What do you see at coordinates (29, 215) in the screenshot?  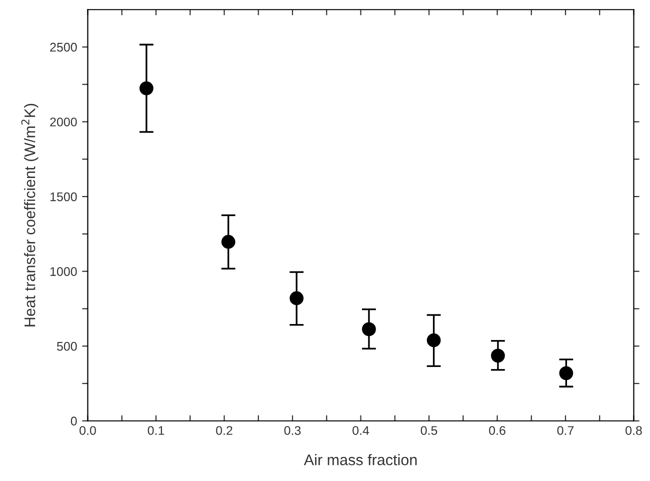 I see `y-axis-title: Heat transfer coefficient (W/m$^{2}$K)` at bounding box center [29, 215].